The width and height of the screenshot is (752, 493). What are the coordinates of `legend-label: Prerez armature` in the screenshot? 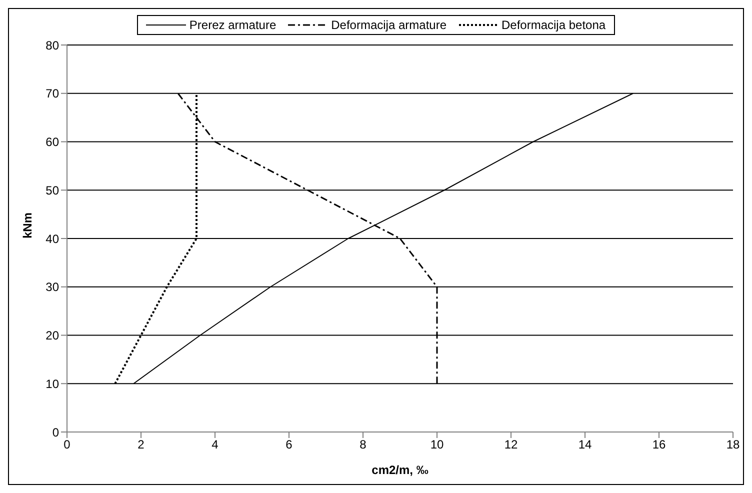 It's located at (232, 25).